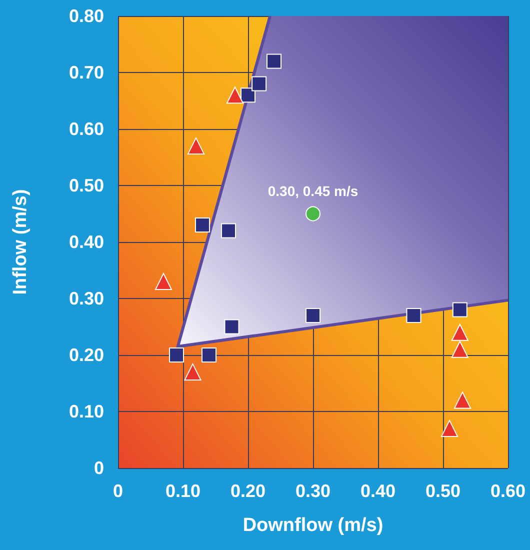 This screenshot has height=550, width=530. I want to click on y-tick-label: 0.50, so click(86, 186).